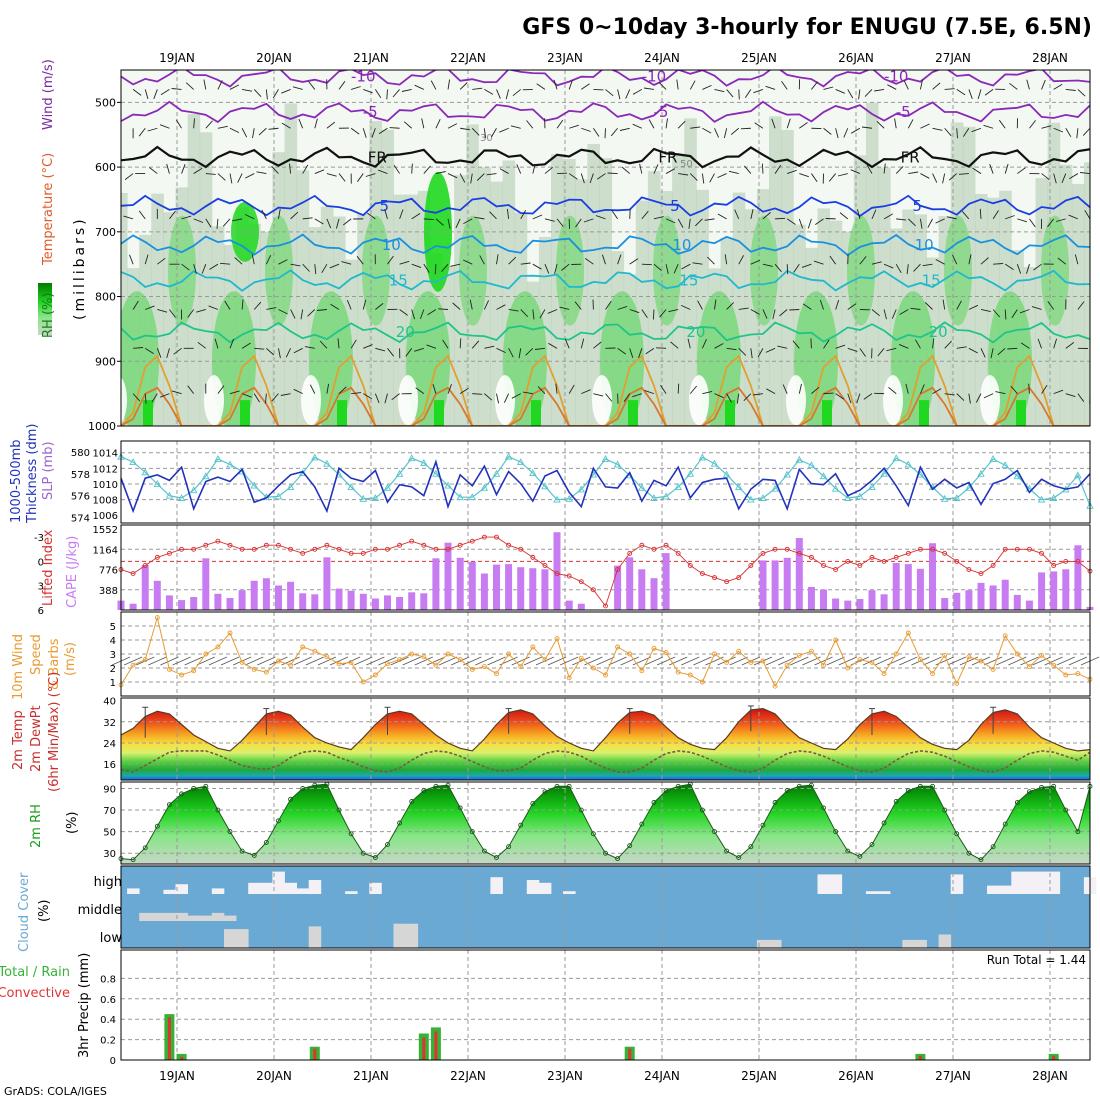 The image size is (1100, 1100). What do you see at coordinates (105, 516) in the screenshot?
I see `slp-tick-label: 1006` at bounding box center [105, 516].